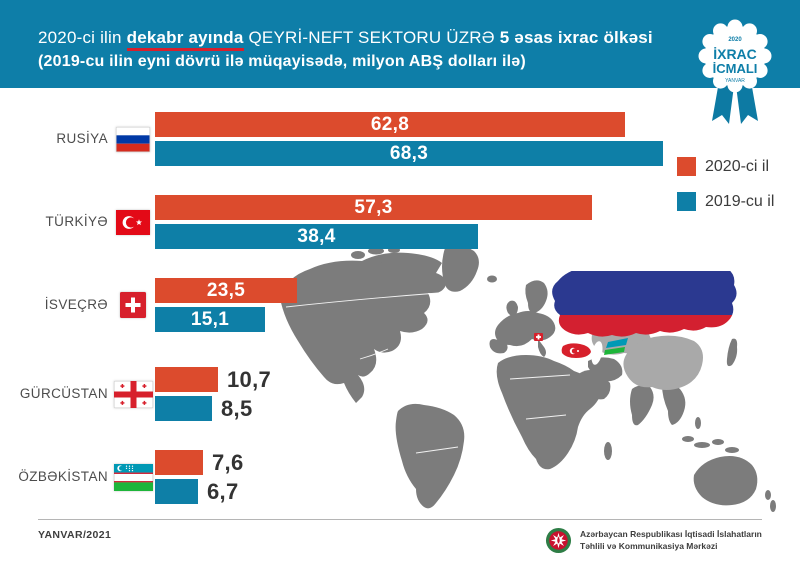 Image resolution: width=800 pixels, height=566 pixels. What do you see at coordinates (725, 481) in the screenshot?
I see `map-australia` at bounding box center [725, 481].